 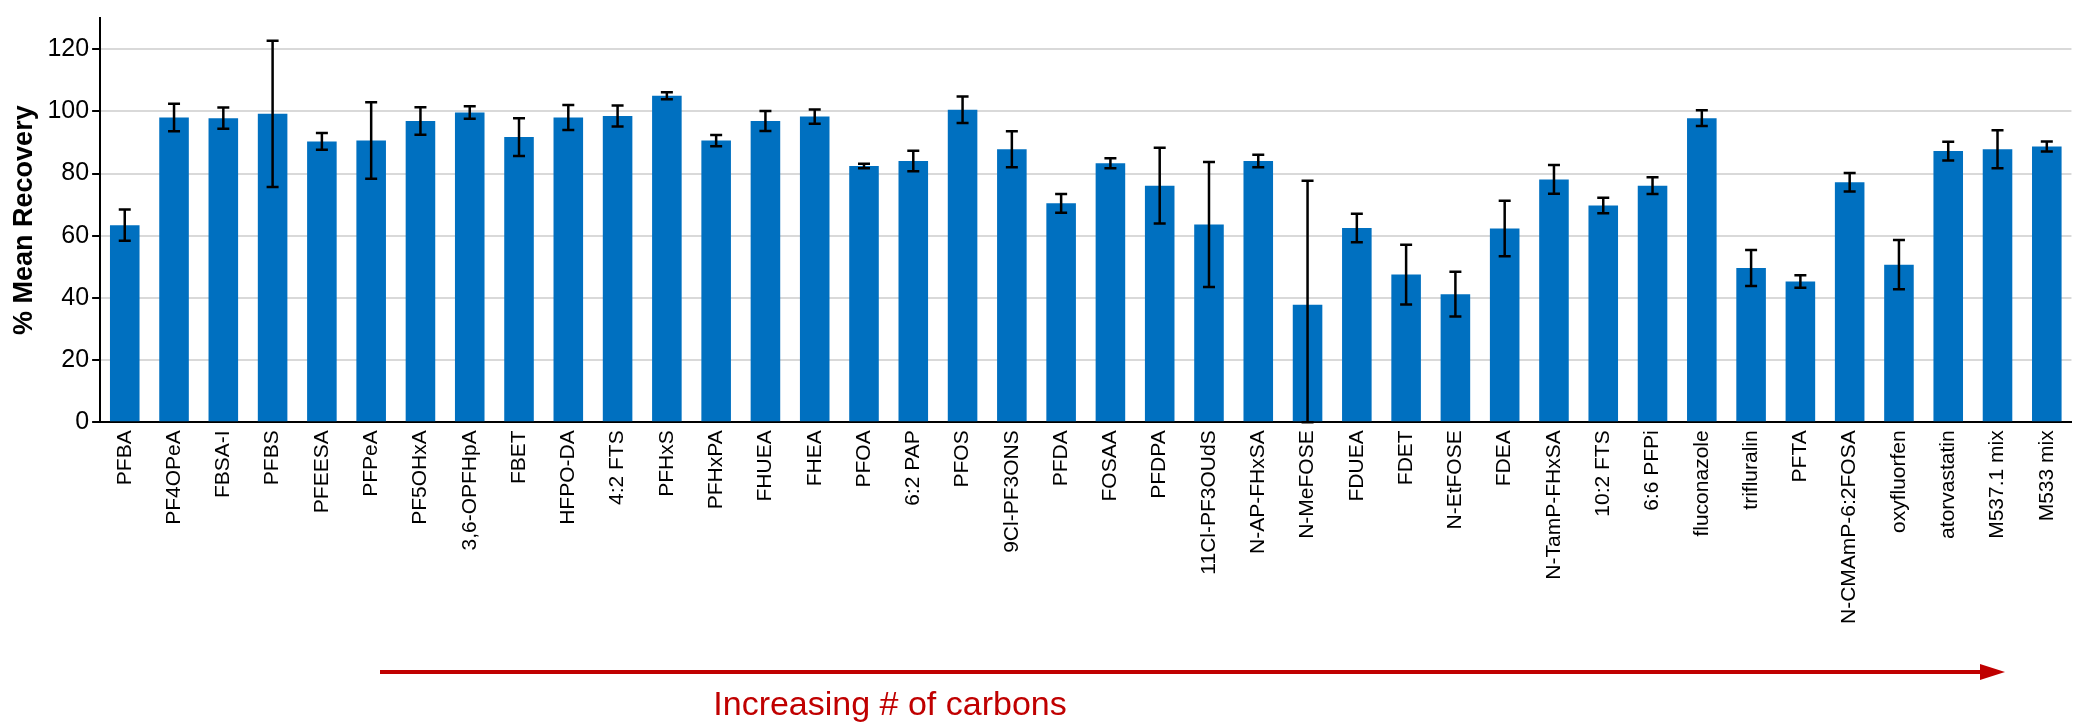 What do you see at coordinates (1404, 458) in the screenshot?
I see `x-tick-label: FDET` at bounding box center [1404, 458].